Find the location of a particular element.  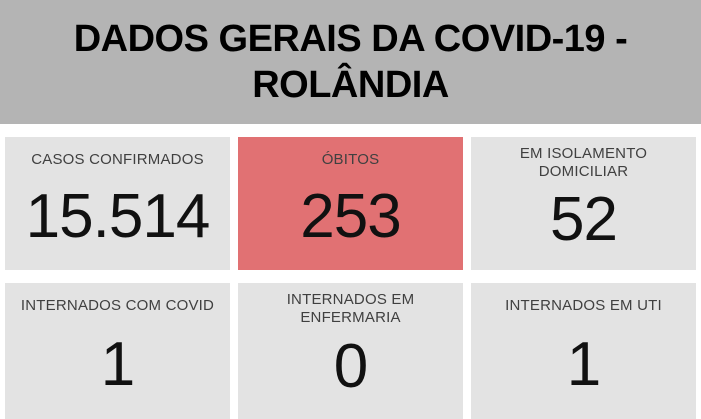

scorecard-internados-em-enfermaria: INTERNADOS EM ENFERMARIA 0 is located at coordinates (350, 351).